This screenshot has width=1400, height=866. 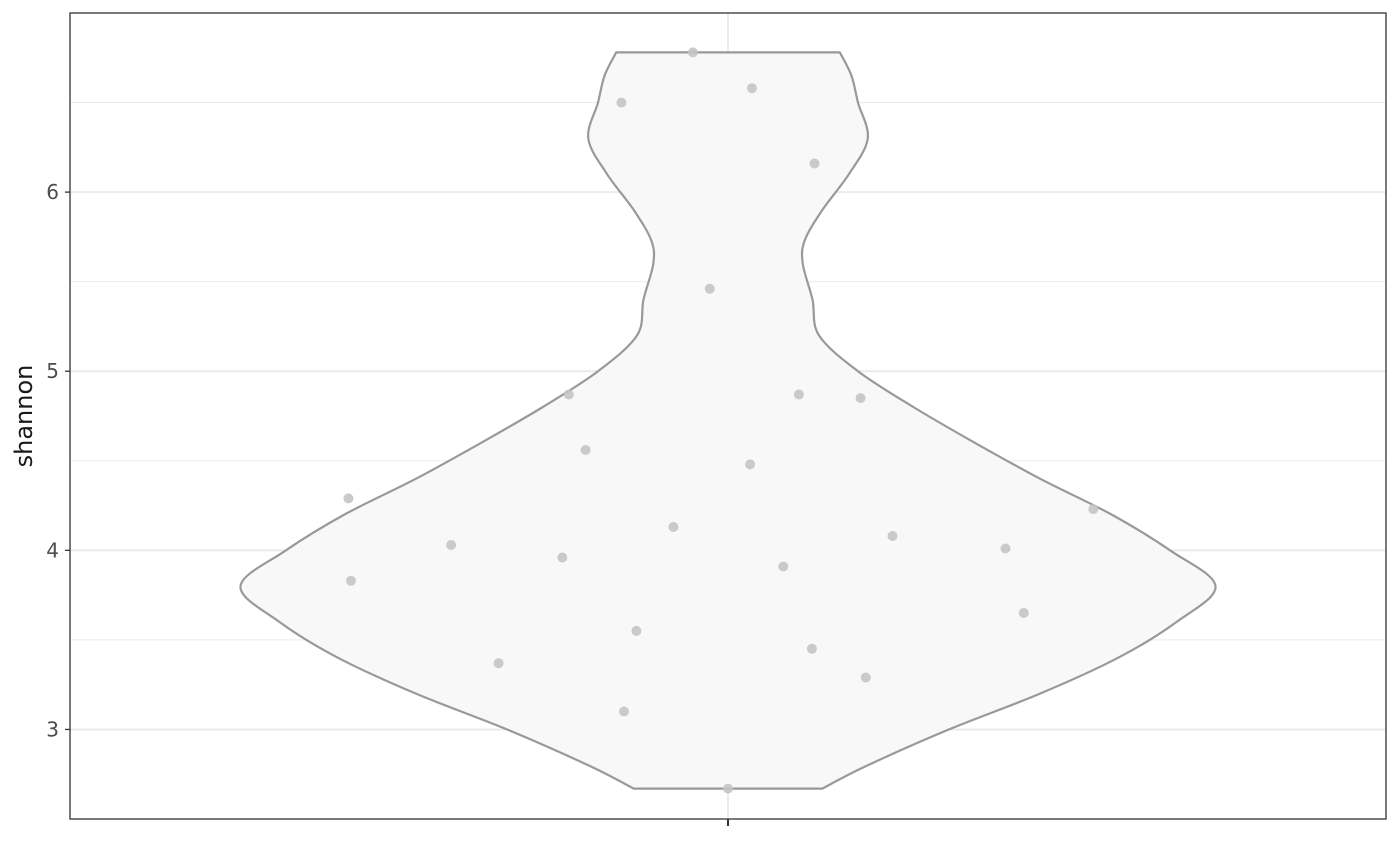 I want to click on y-axis-title: shannon, so click(x=24, y=416).